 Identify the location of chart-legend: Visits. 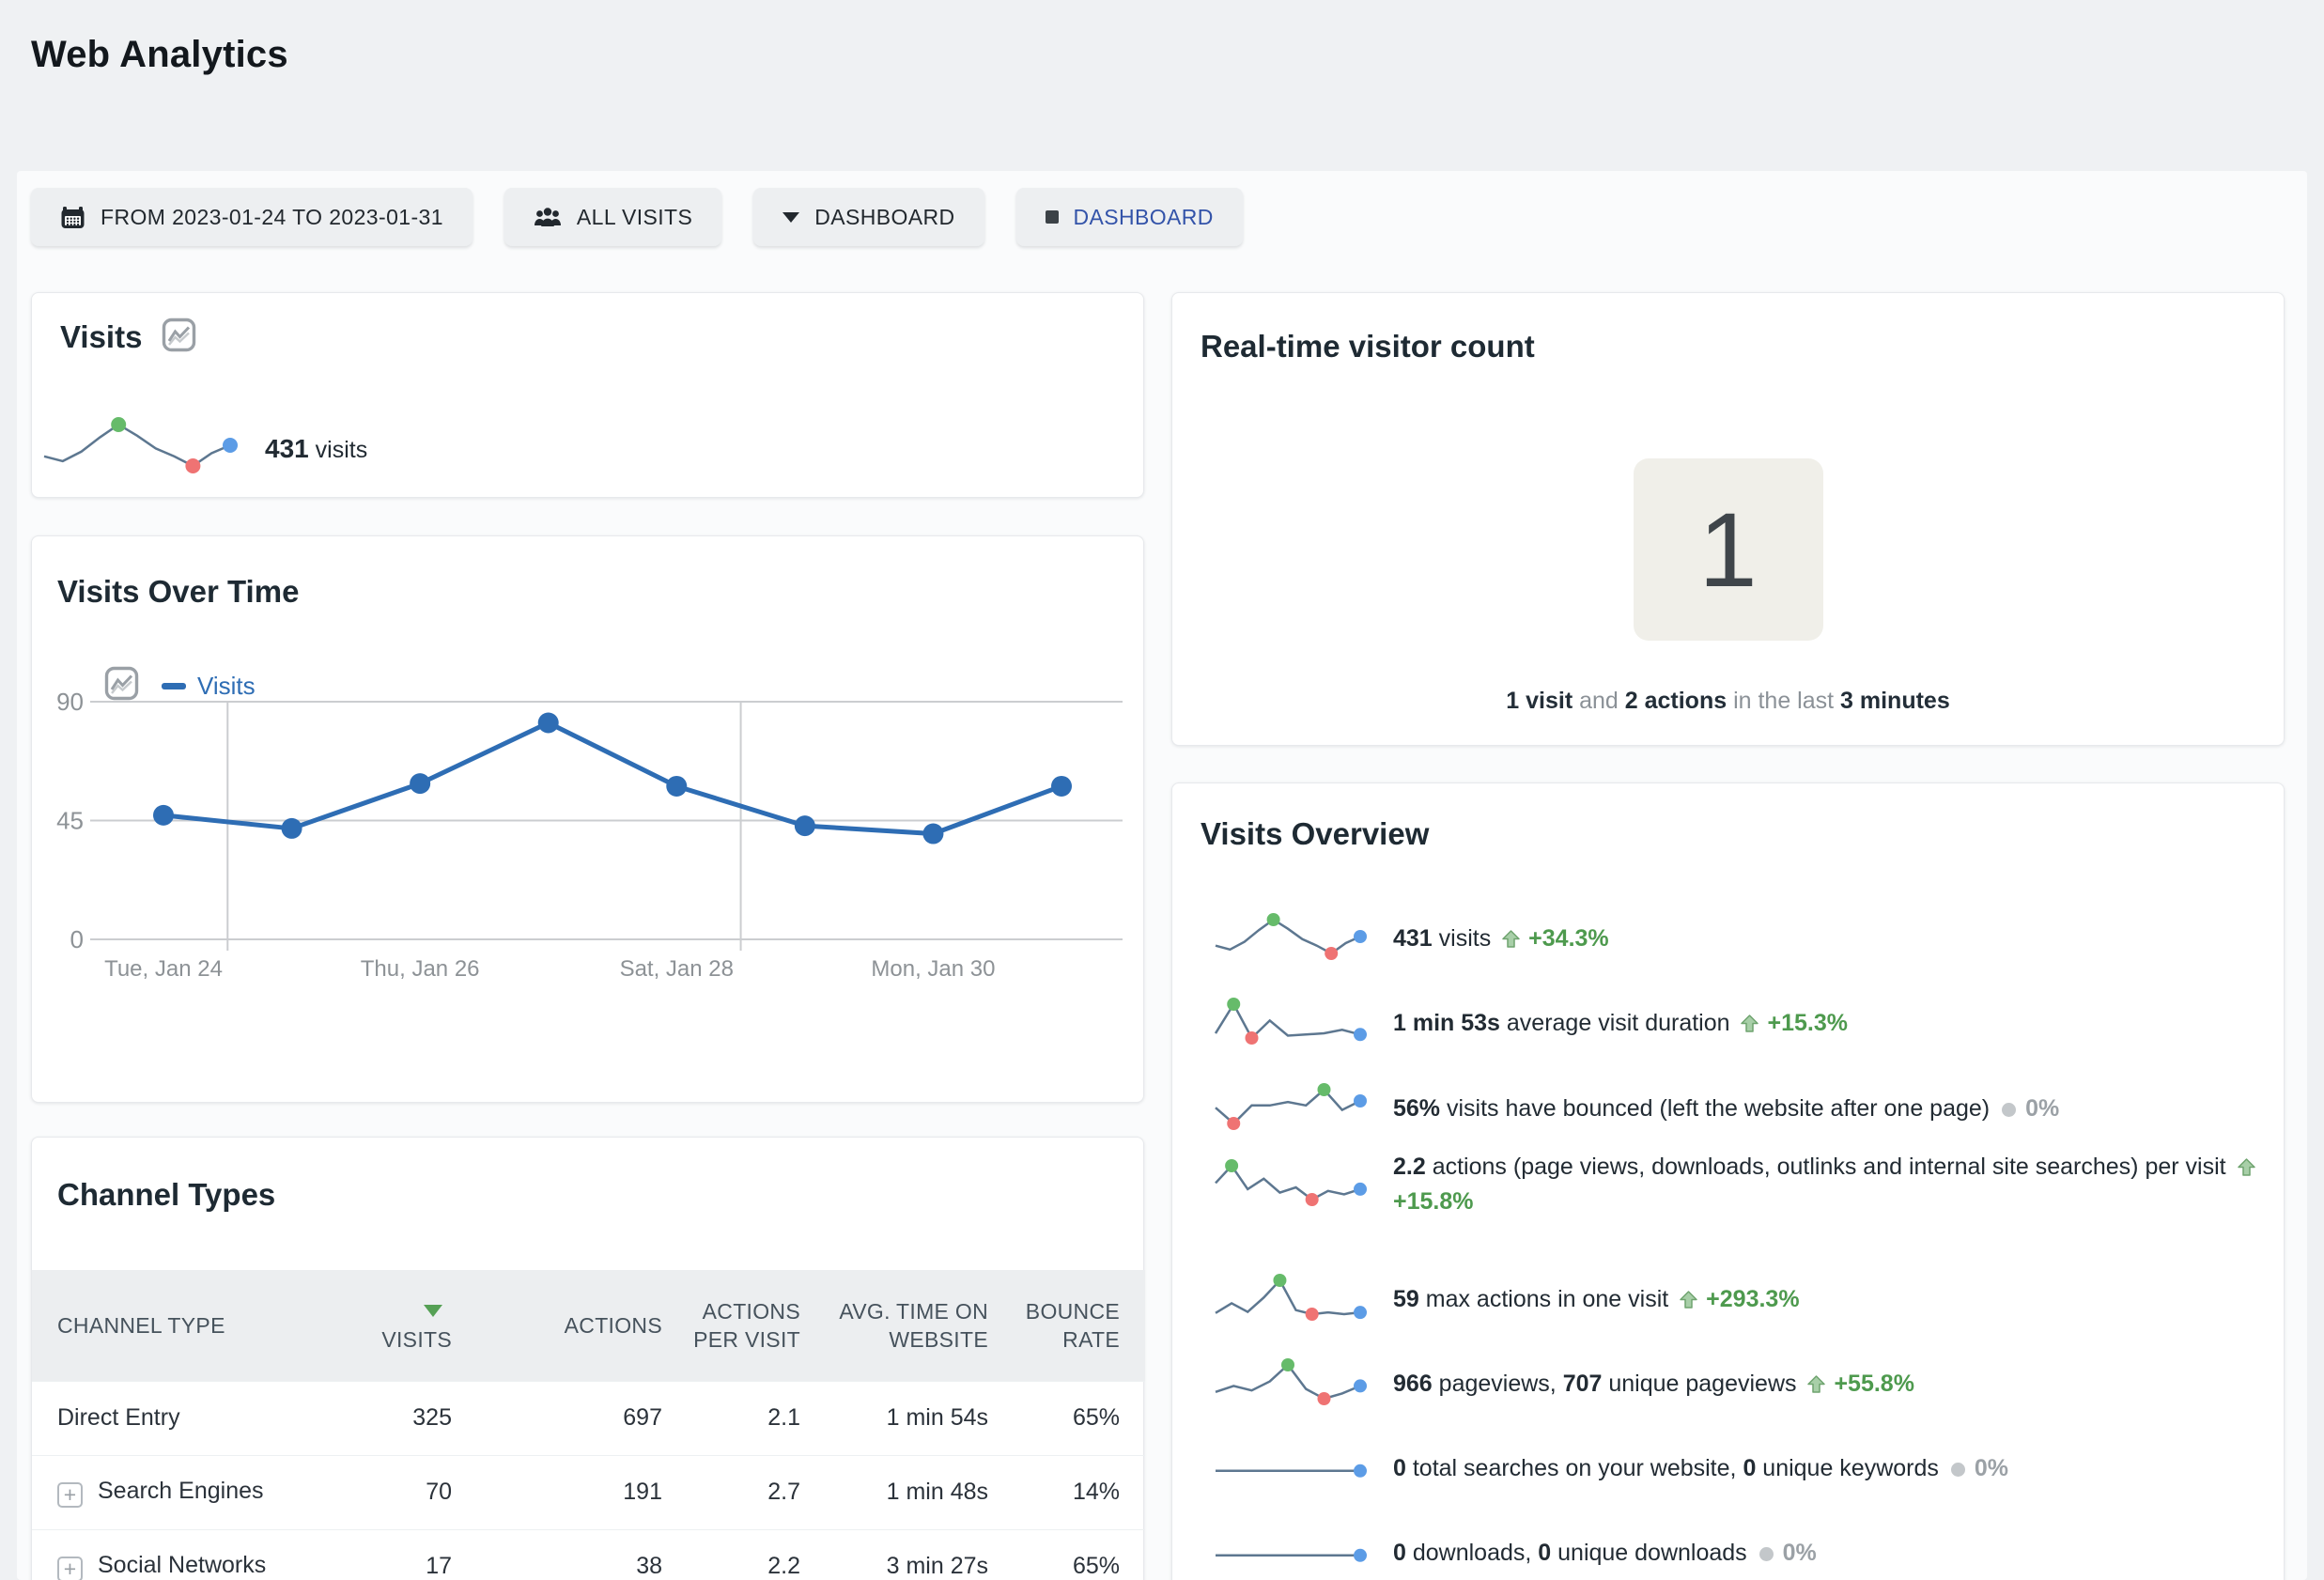
(209, 686).